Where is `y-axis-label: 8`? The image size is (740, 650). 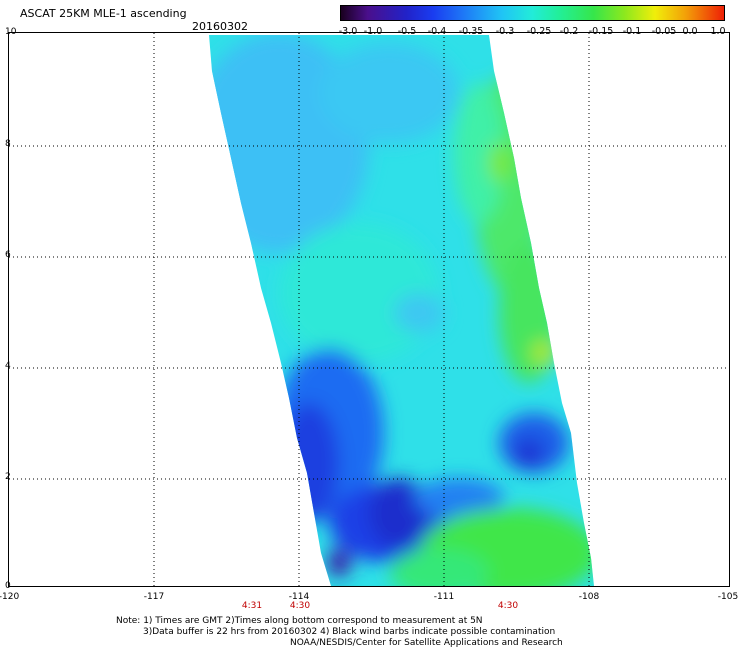
y-axis-label: 8 is located at coordinates (8, 144).